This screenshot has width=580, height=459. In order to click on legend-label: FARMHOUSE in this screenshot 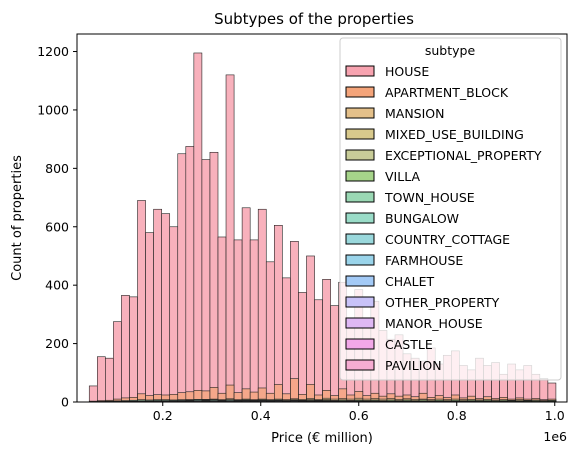, I will do `click(424, 260)`.